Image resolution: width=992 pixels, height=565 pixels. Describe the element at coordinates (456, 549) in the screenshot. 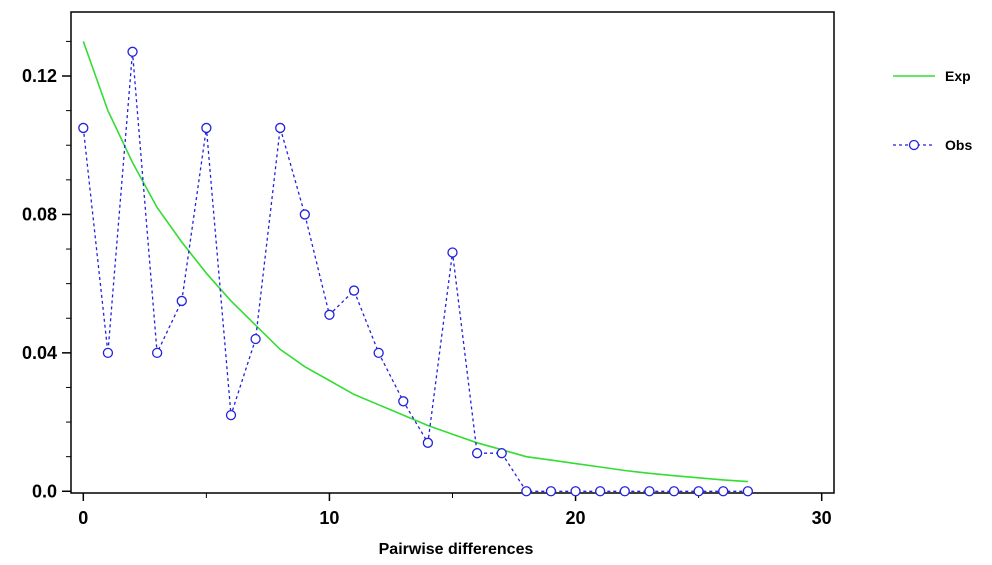

I see `x-axis-label: Pairwise differences` at that location.